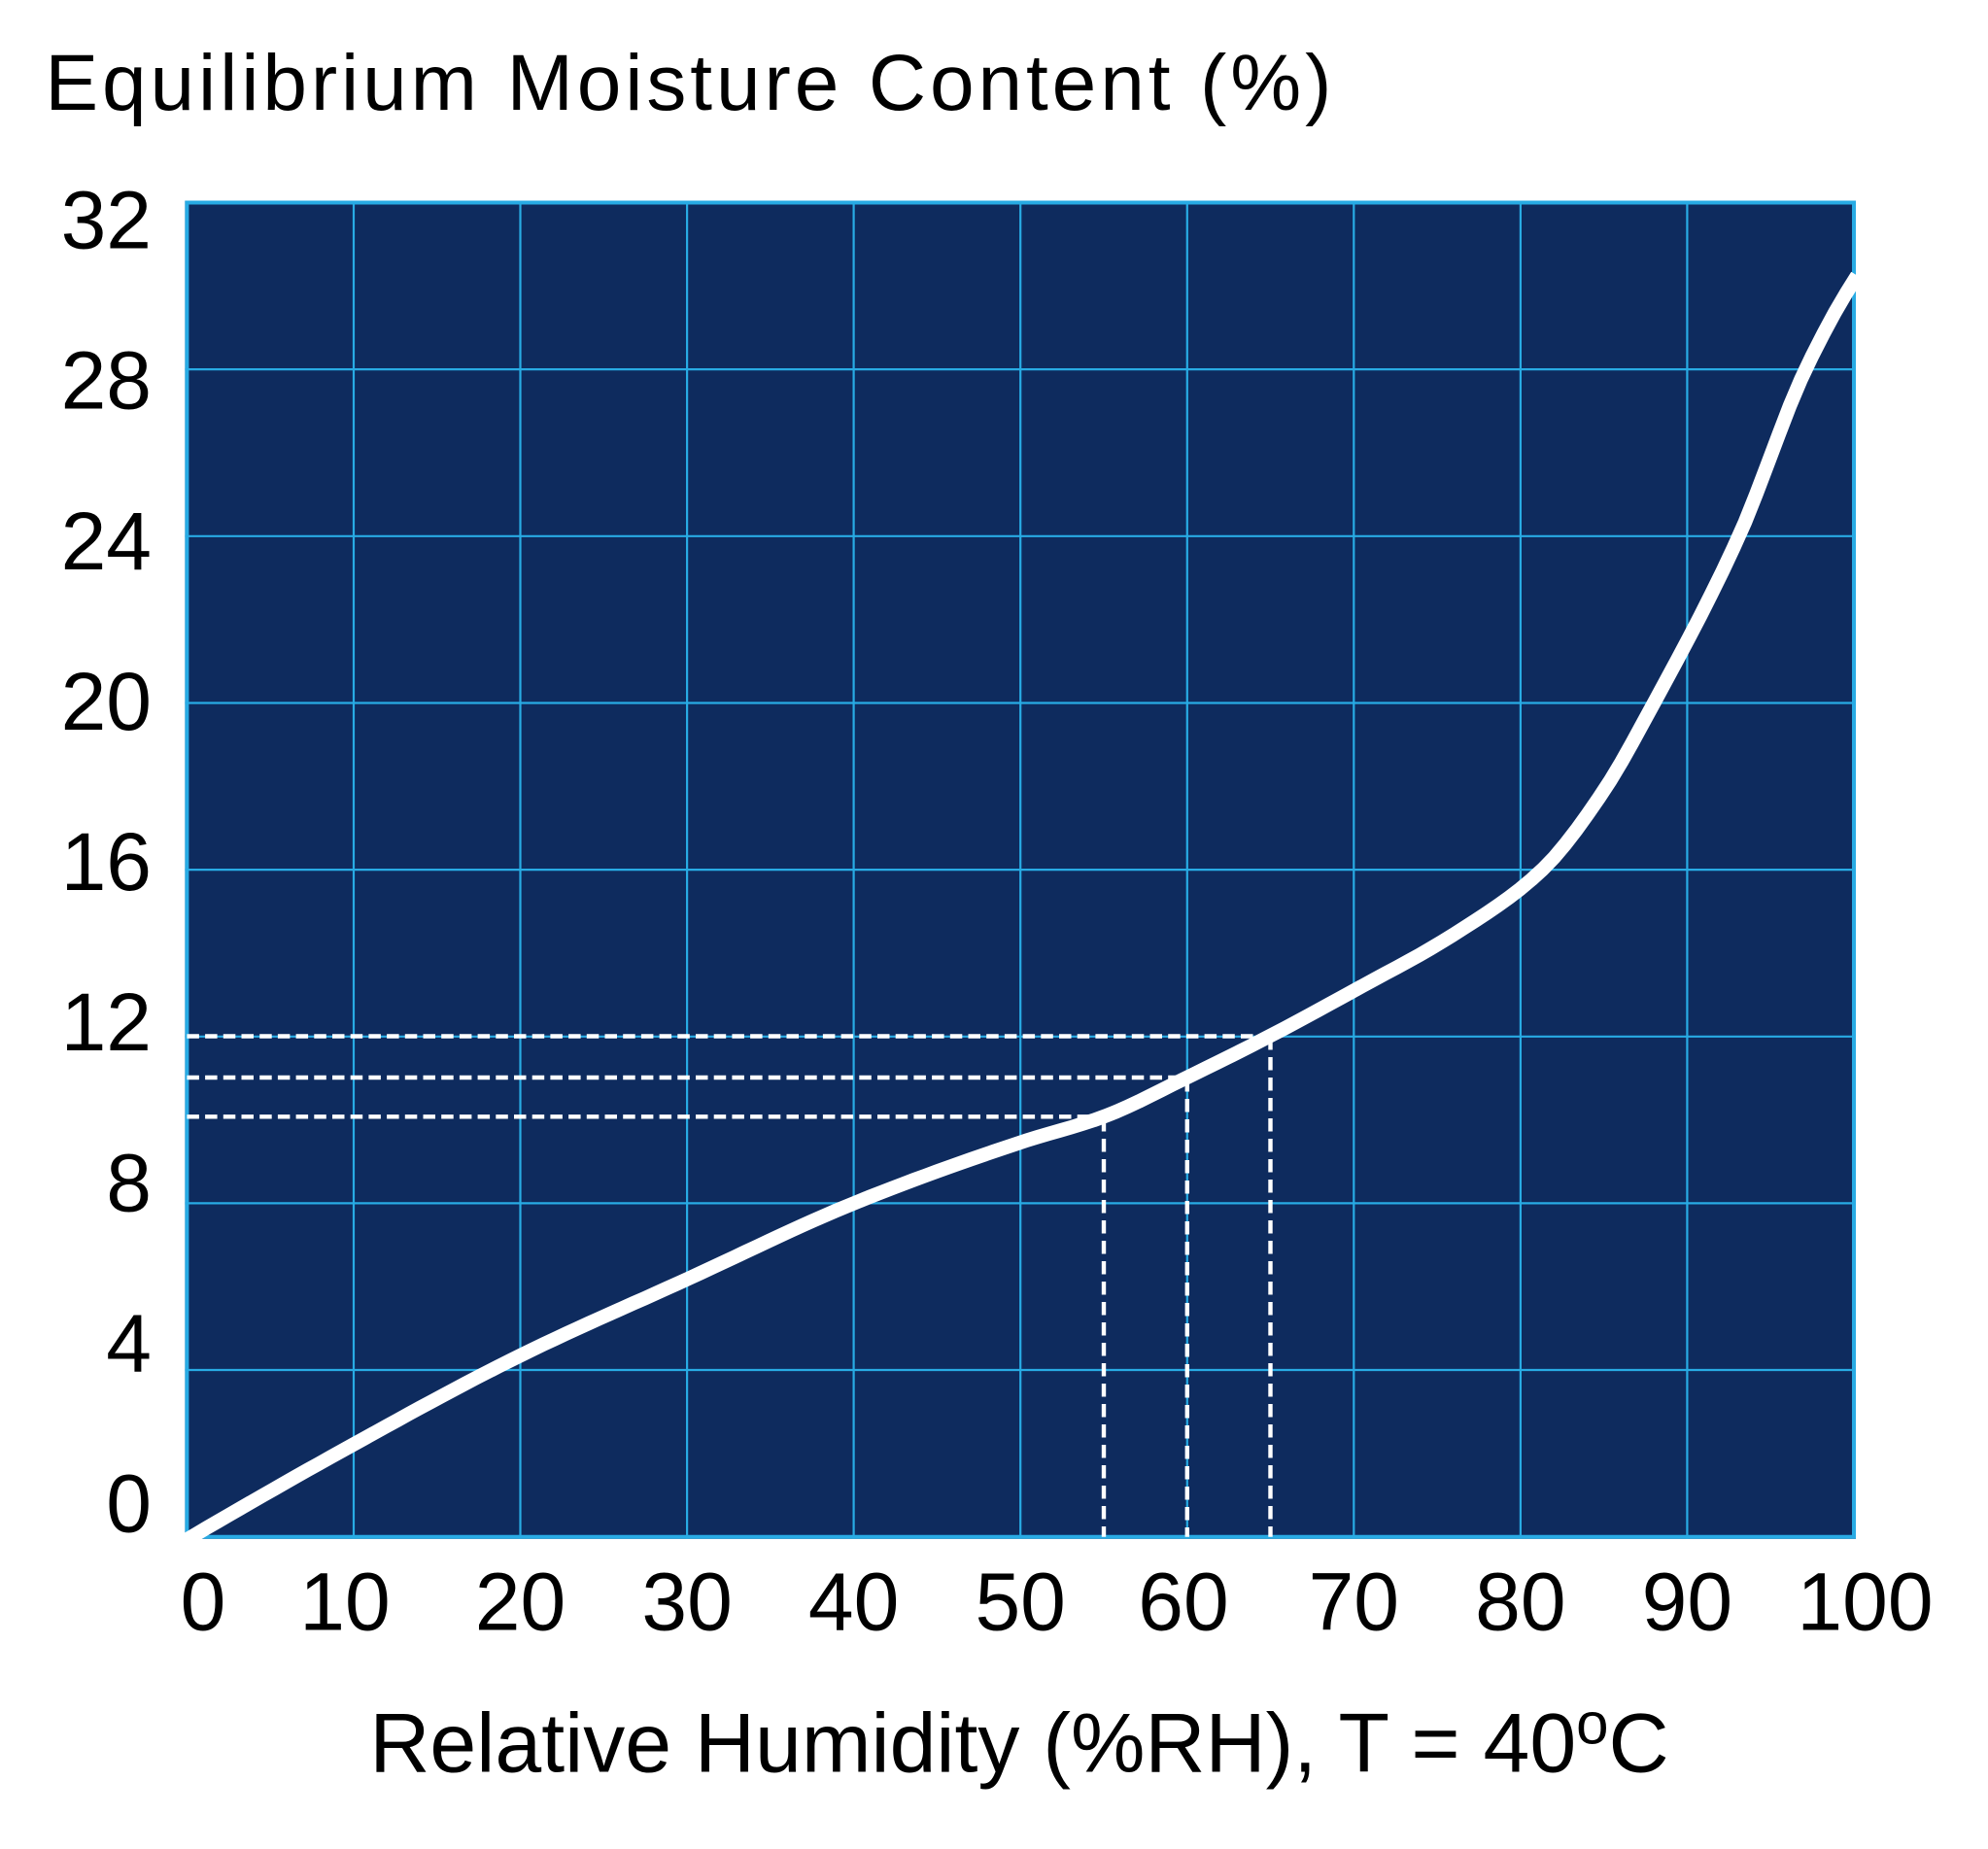 The width and height of the screenshot is (1988, 1849). Describe the element at coordinates (106, 862) in the screenshot. I see `svg-text: 16` at that location.